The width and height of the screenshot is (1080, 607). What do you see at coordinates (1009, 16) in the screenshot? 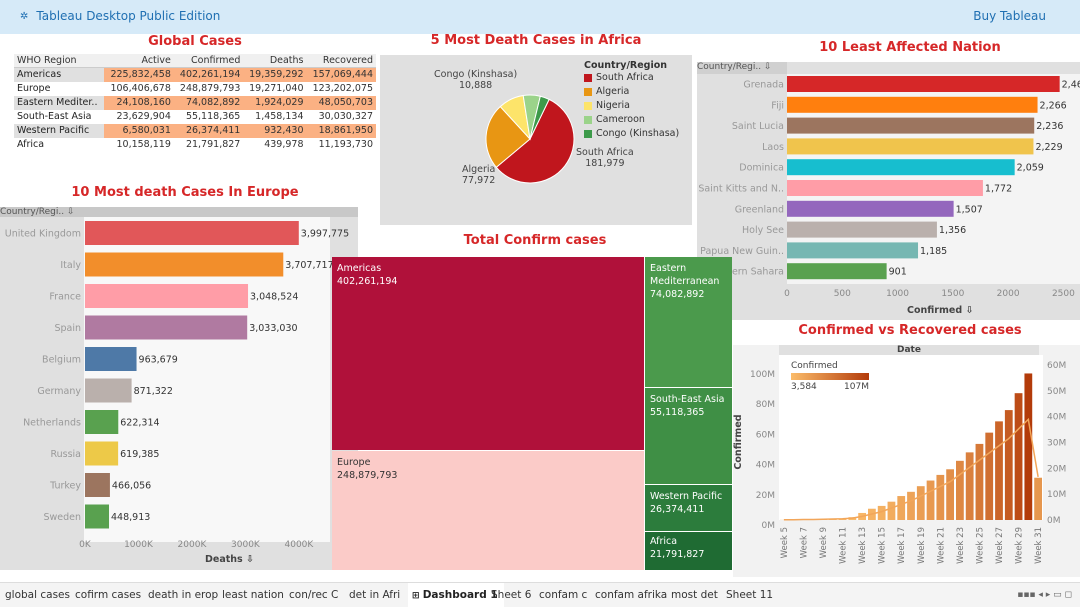
I see `buy-tableau-link: Buy Tableau` at bounding box center [1009, 16].